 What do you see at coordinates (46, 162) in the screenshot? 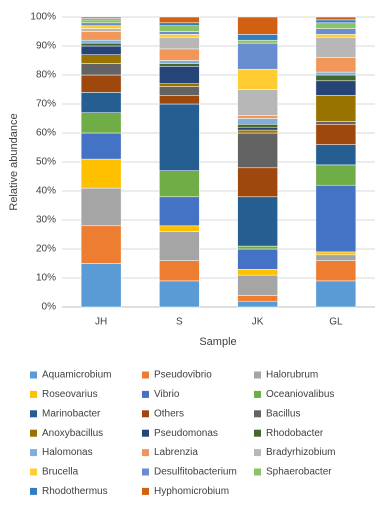
I see `y-tick-label: 50%` at bounding box center [46, 162].